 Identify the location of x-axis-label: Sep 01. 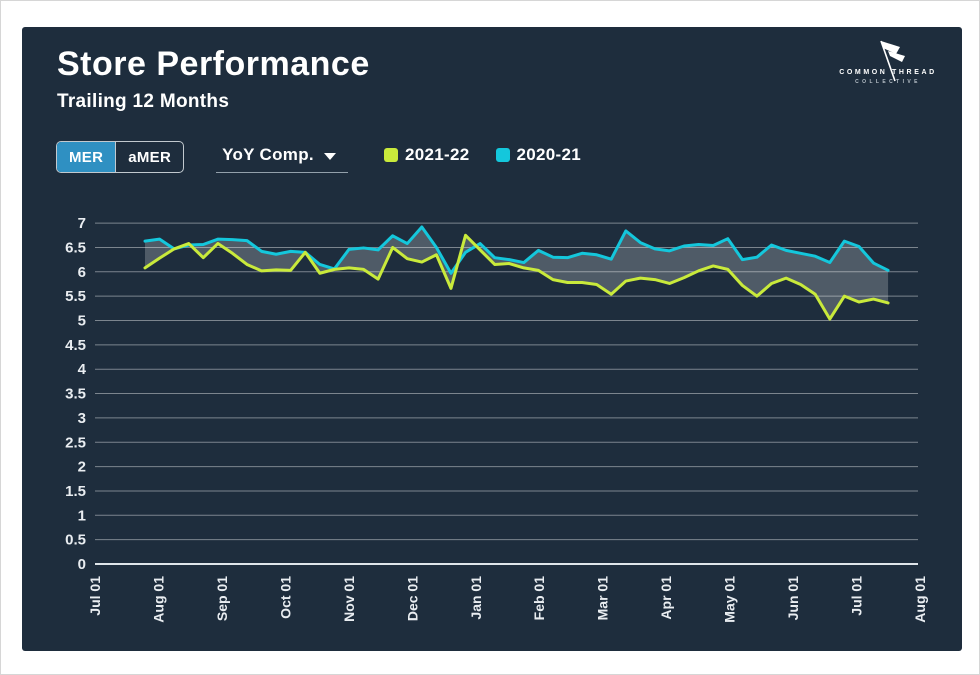
(222, 598).